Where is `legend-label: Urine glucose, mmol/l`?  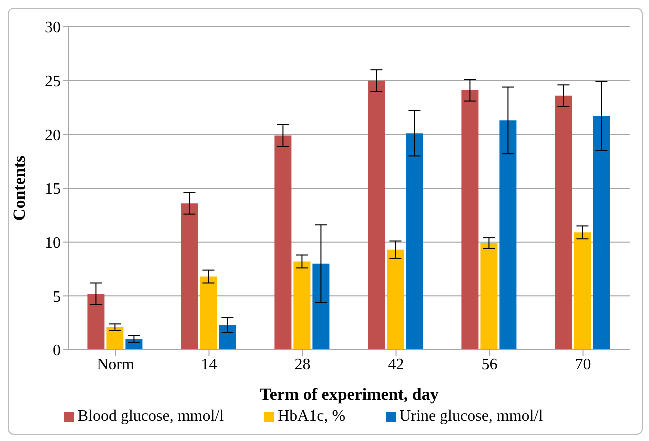 legend-label: Urine glucose, mmol/l is located at coordinates (472, 416).